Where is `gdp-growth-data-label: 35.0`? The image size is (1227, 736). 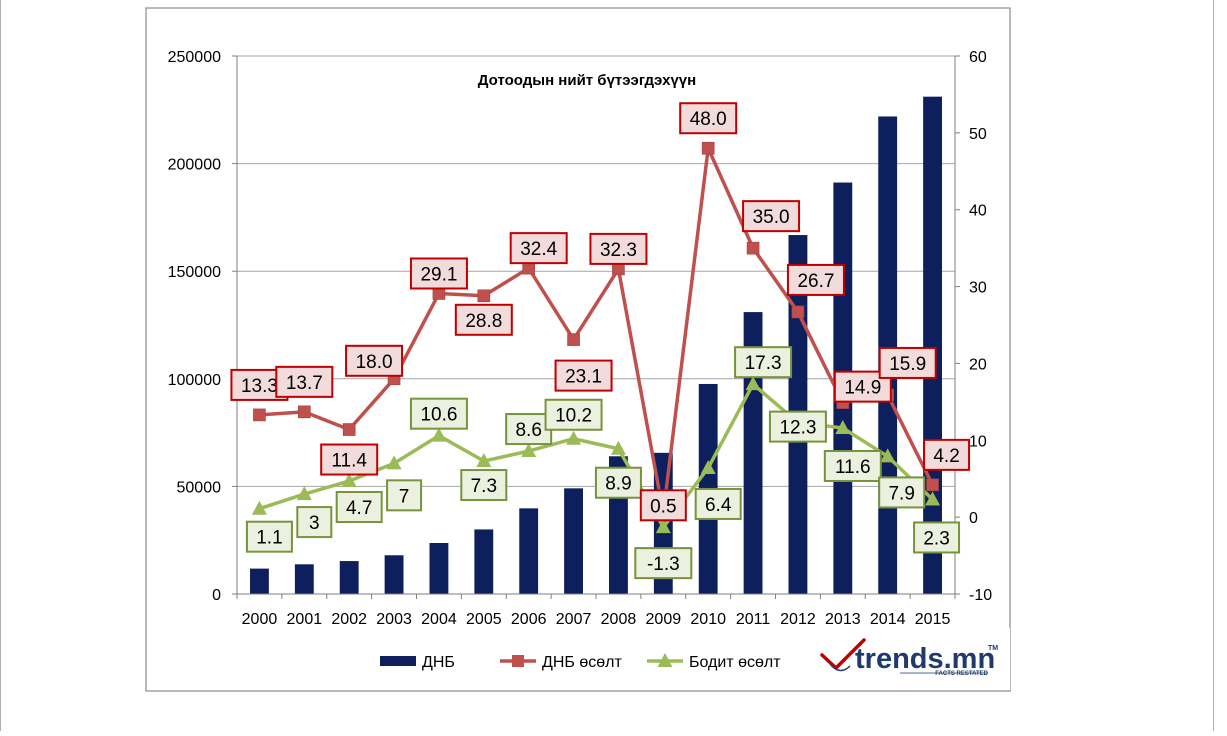 gdp-growth-data-label: 35.0 is located at coordinates (771, 217).